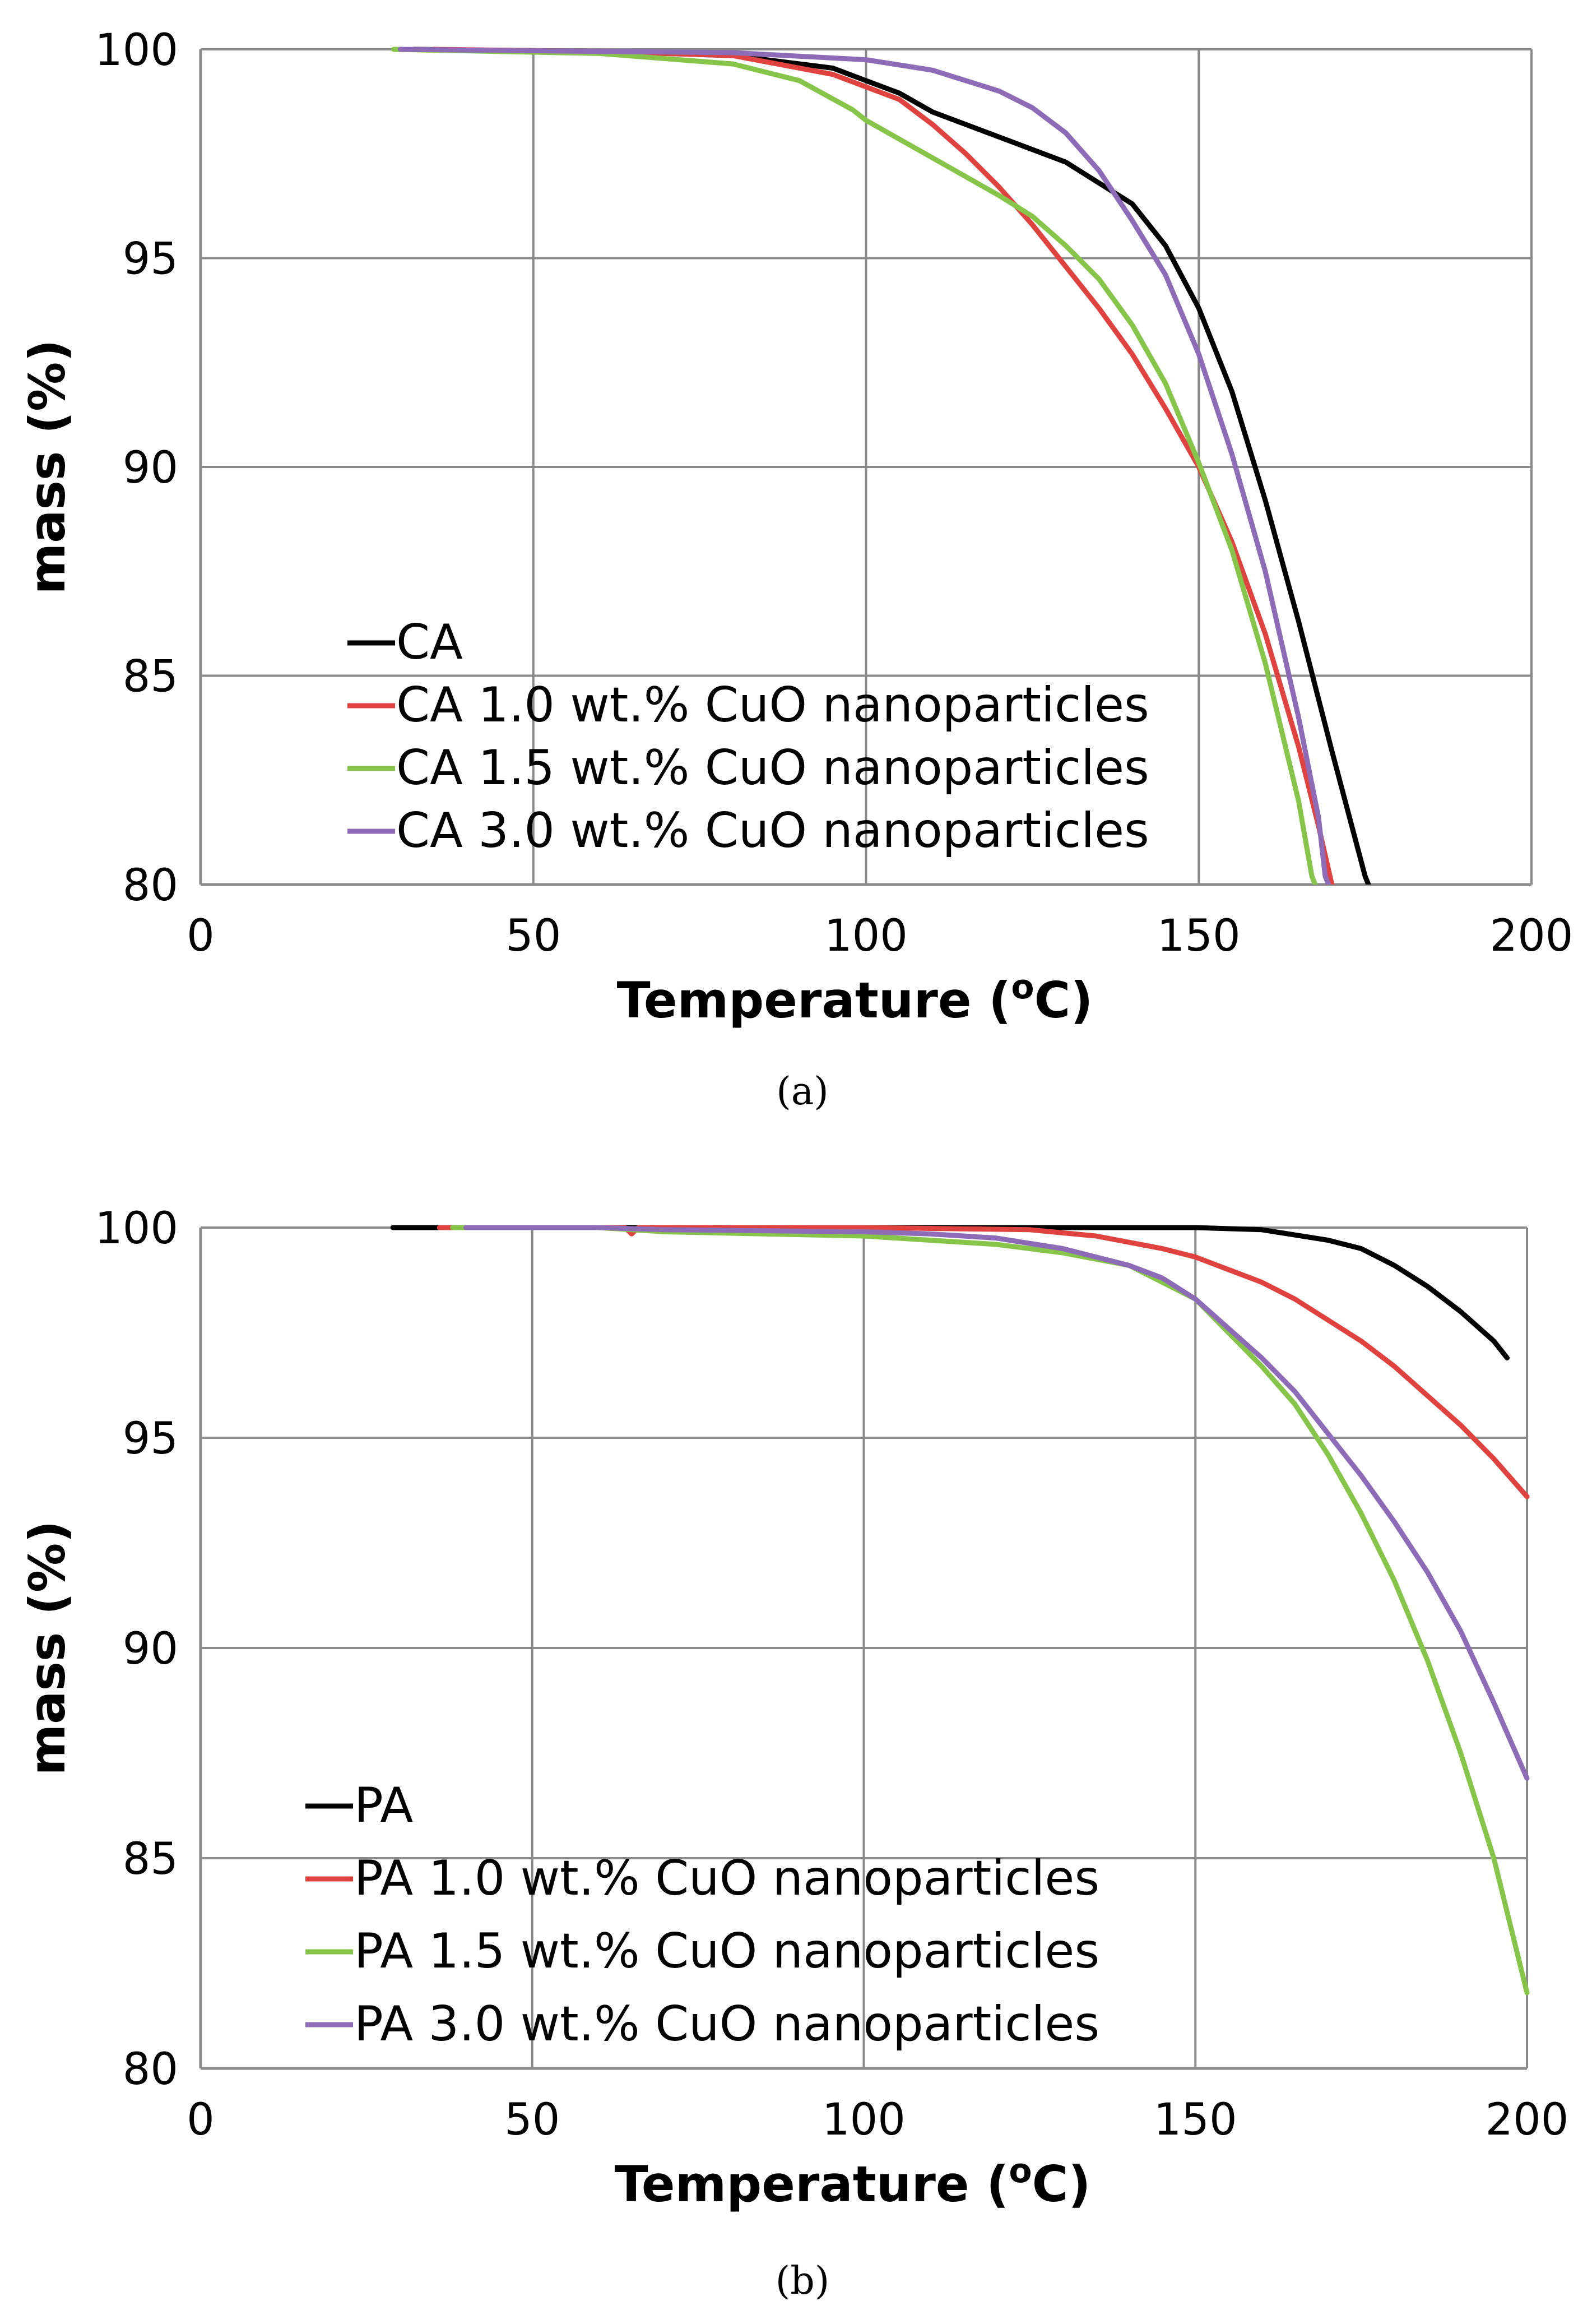 The image size is (1592, 2324). I want to click on panel-caption: (a), so click(802, 1092).